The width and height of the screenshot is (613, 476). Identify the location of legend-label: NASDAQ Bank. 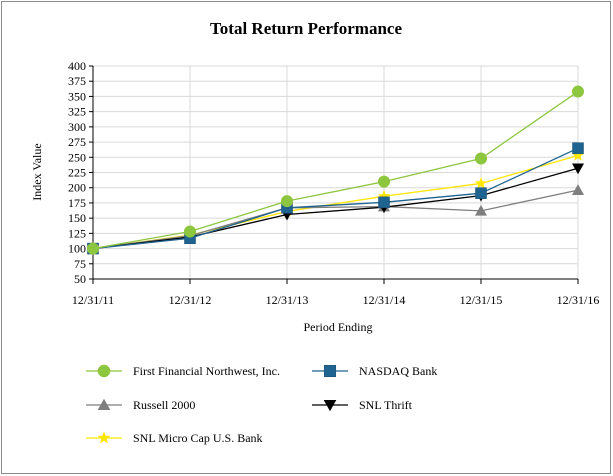
(398, 371).